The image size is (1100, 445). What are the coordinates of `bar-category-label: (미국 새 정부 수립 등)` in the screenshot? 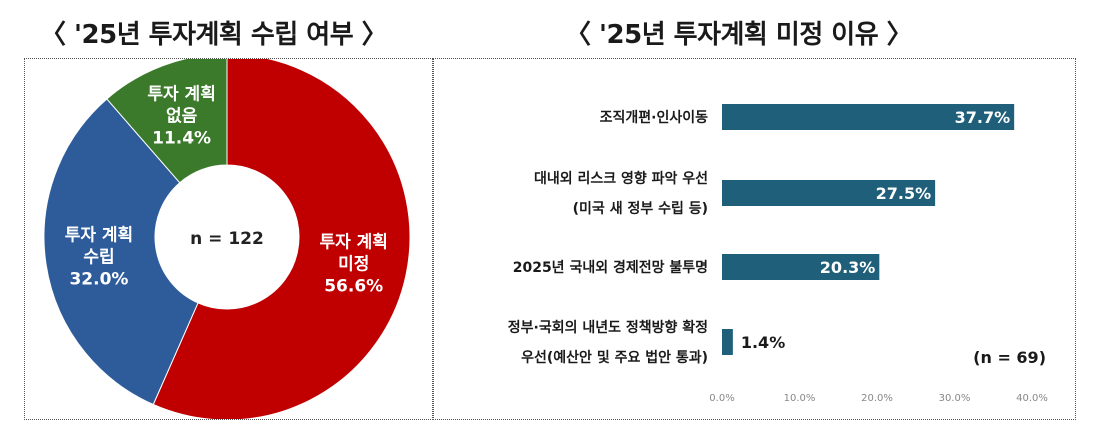 It's located at (640, 208).